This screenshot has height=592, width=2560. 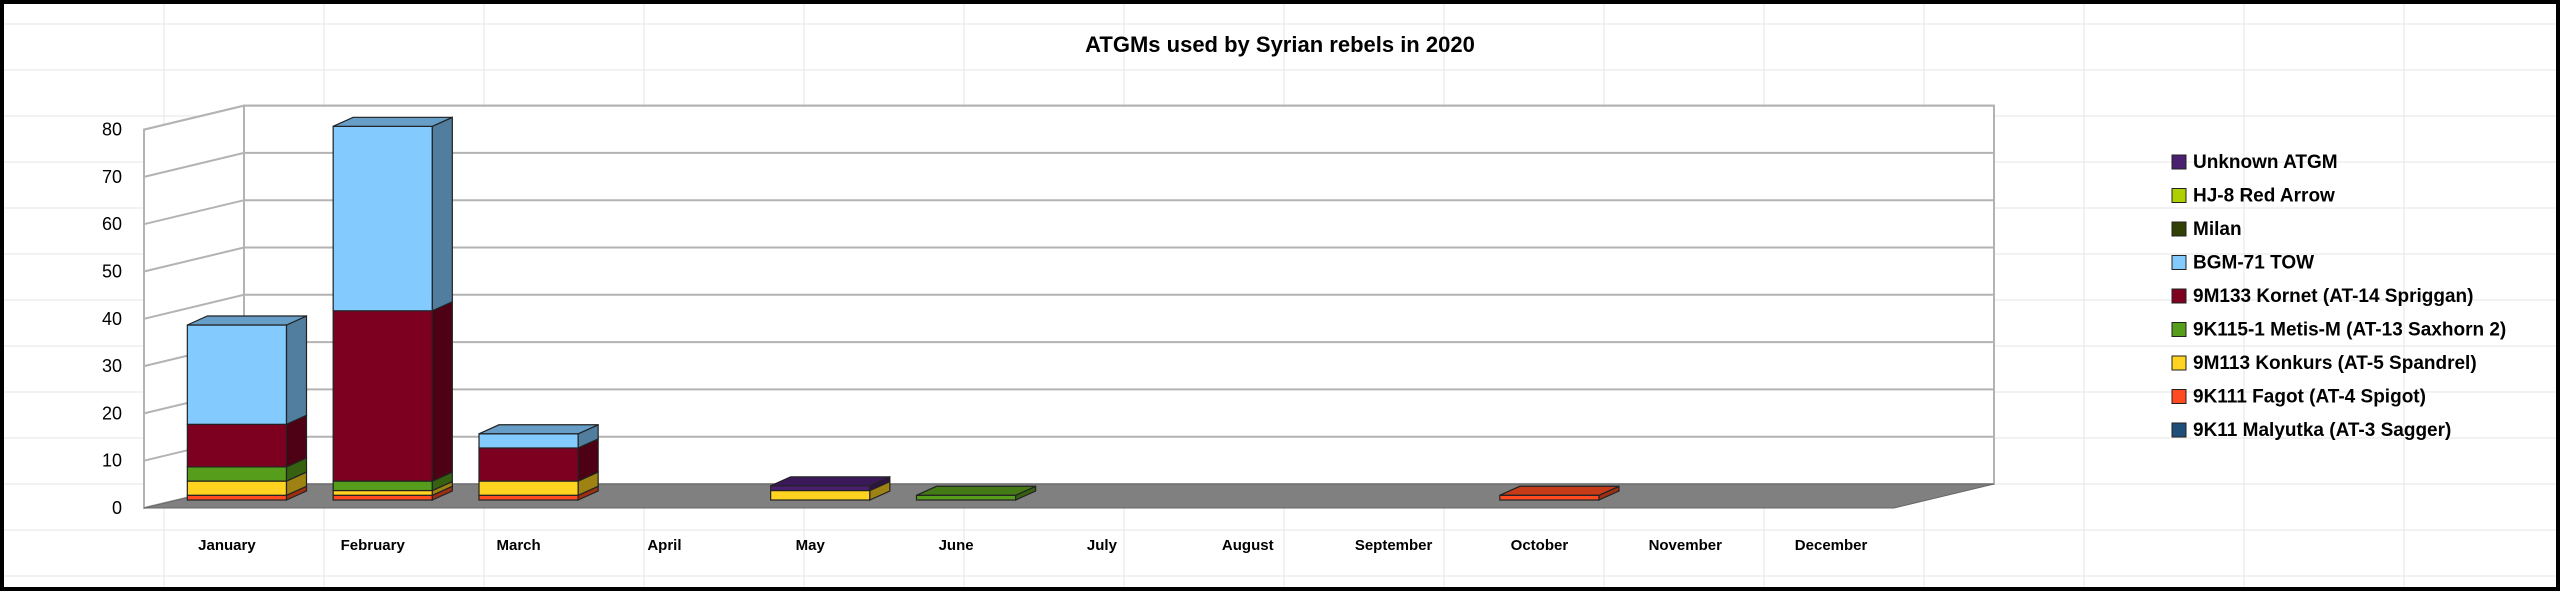 What do you see at coordinates (956, 545) in the screenshot?
I see `x-tick-label: June` at bounding box center [956, 545].